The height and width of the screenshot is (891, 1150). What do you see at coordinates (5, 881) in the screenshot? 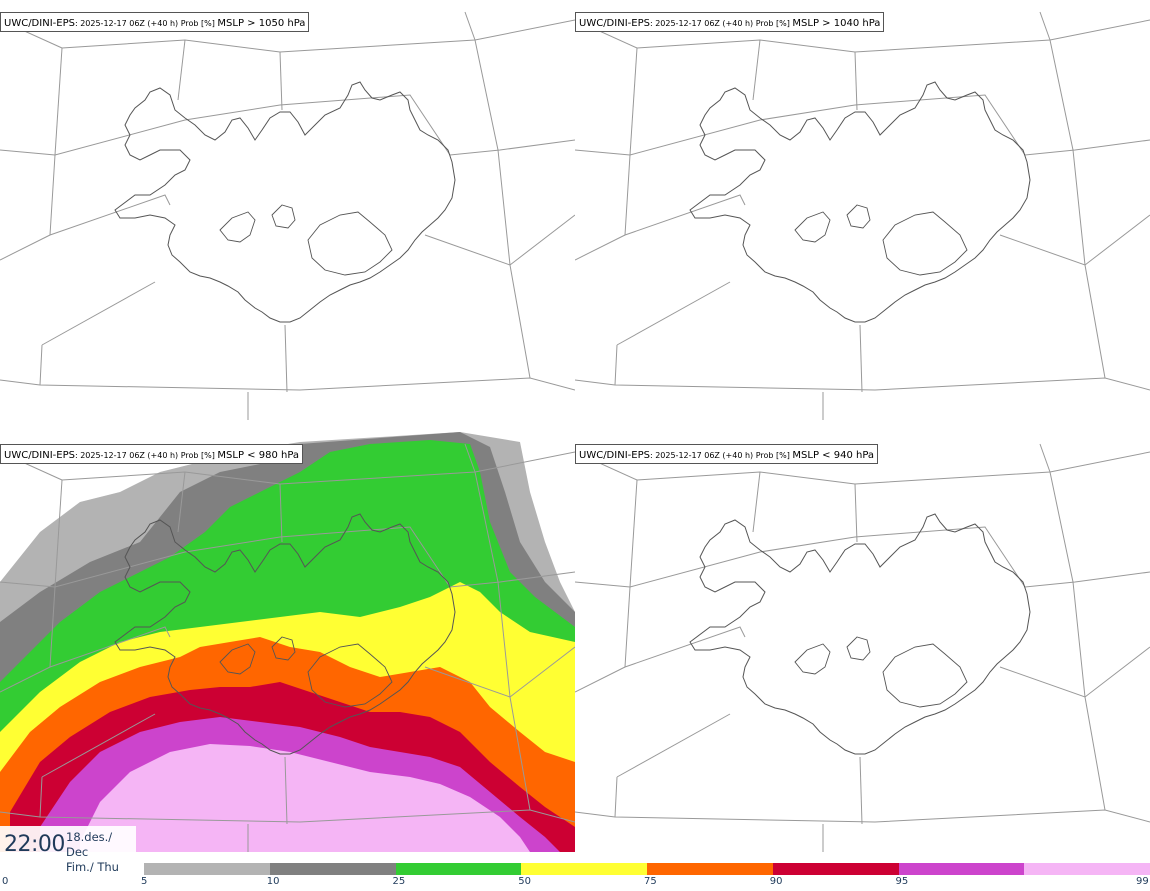
I see `legend-tick-label: 0` at bounding box center [5, 881].